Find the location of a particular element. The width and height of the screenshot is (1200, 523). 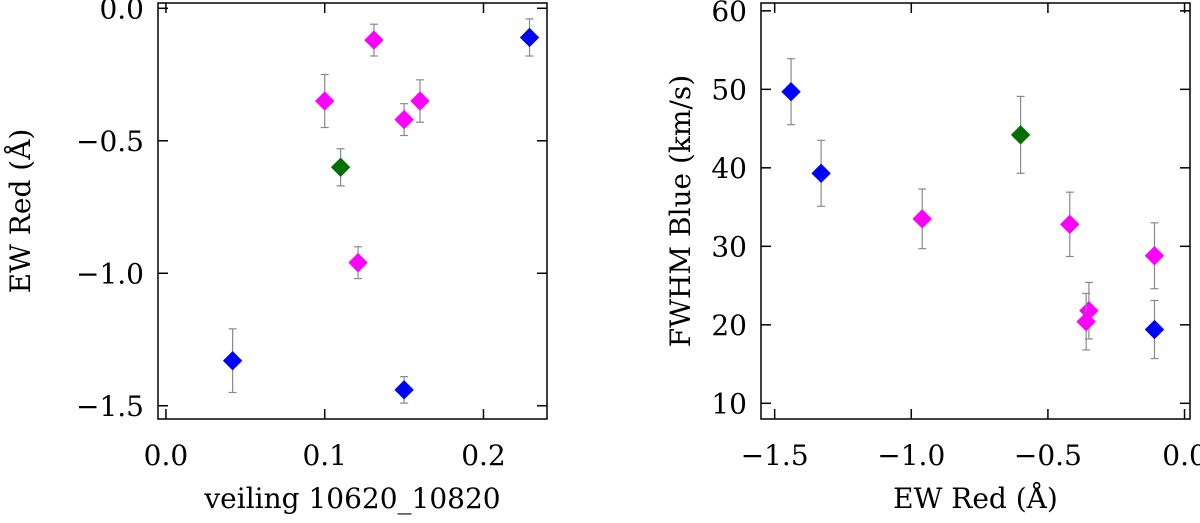

y-axis-title: FWHM Blue (km/s) is located at coordinates (680, 211).